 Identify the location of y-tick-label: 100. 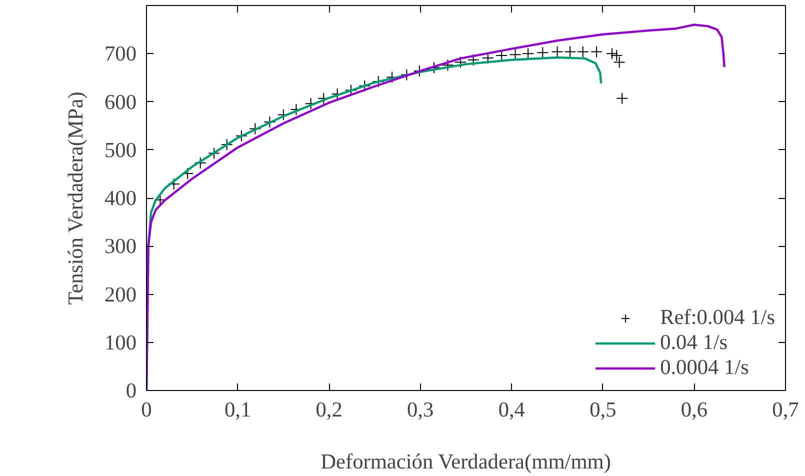
(120, 342).